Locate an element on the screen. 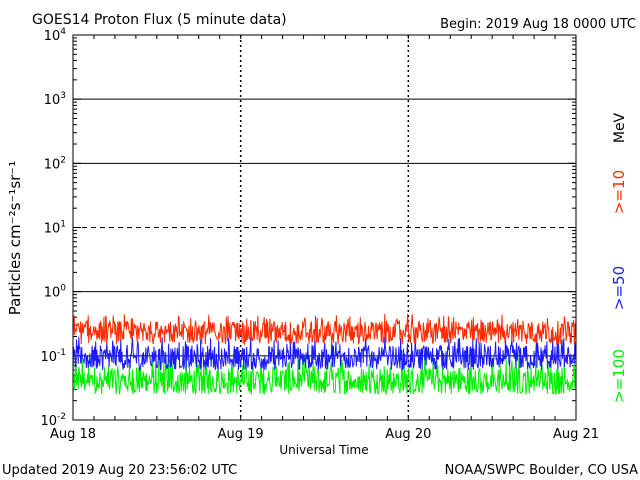 The height and width of the screenshot is (480, 640). chart-title: GOES14 Proton Flux (5 minute data) is located at coordinates (159, 20).